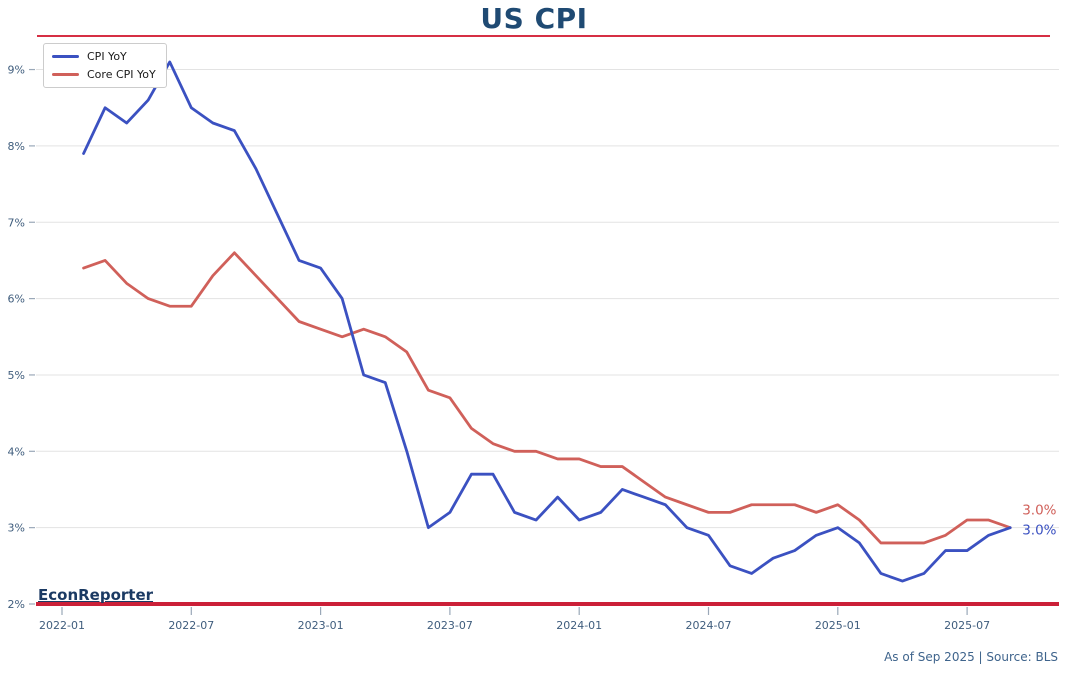 The image size is (1068, 673). Describe the element at coordinates (16, 70) in the screenshot. I see `y-axis-tick-label: 9%` at that location.